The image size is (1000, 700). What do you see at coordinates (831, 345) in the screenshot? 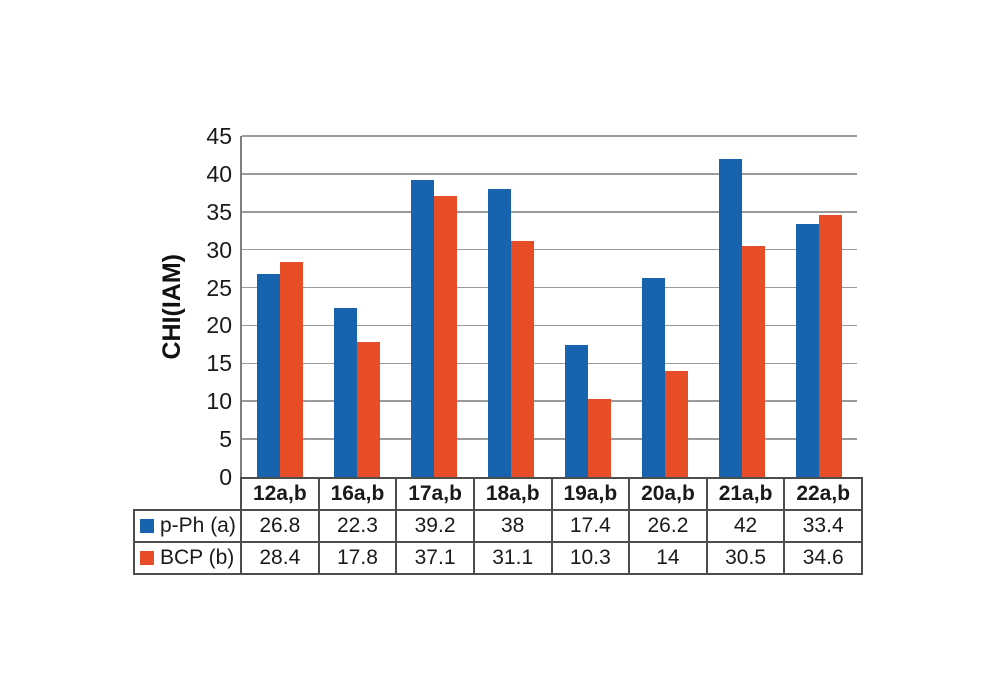
I see `bar-bcp-b-22a-b` at bounding box center [831, 345].